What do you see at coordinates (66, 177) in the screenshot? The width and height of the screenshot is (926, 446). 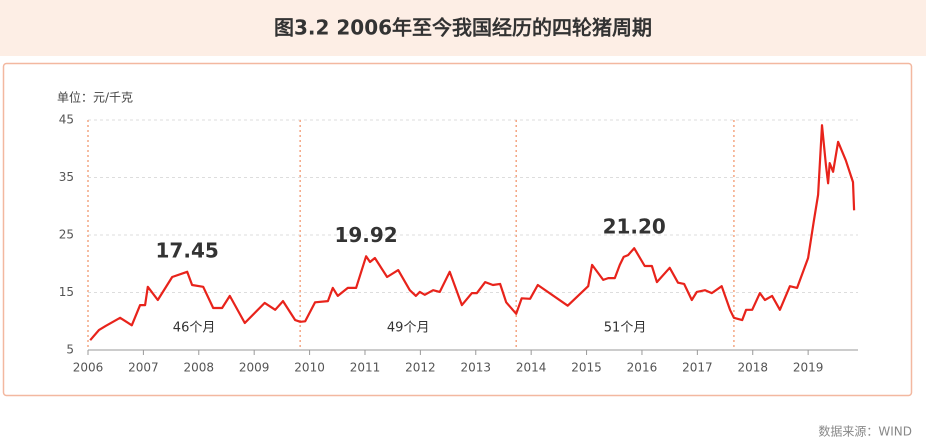 I see `y-tick-label: 35` at bounding box center [66, 177].